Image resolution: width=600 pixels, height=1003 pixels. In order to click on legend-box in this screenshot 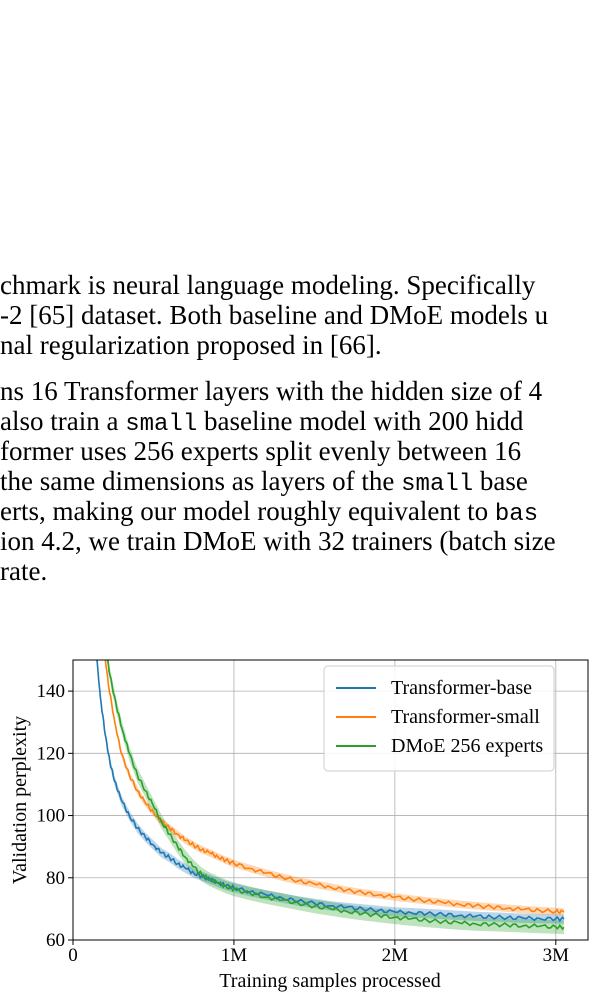, I will do `click(439, 718)`.